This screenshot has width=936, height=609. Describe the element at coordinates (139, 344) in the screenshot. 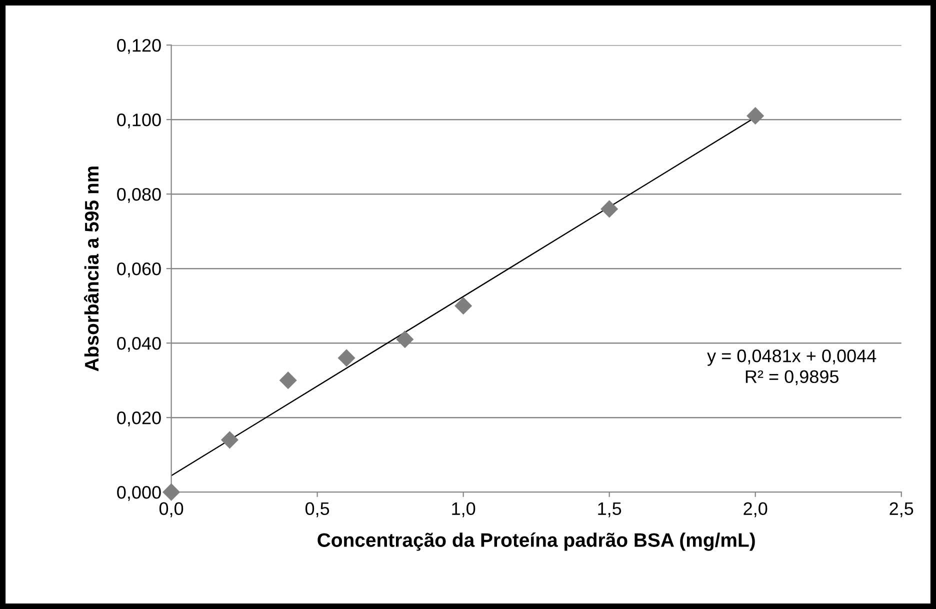

I see `y-tick-label: 0,040` at that location.